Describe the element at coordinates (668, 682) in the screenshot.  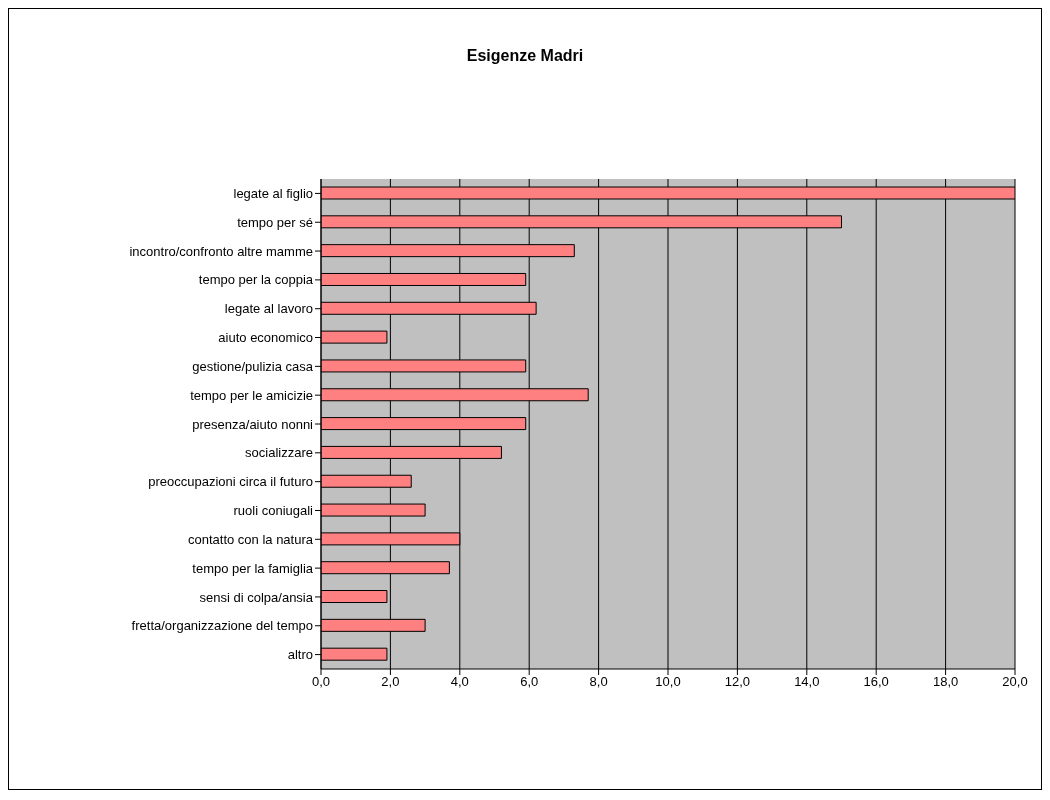
I see `x-tick-label: 10,0` at that location.